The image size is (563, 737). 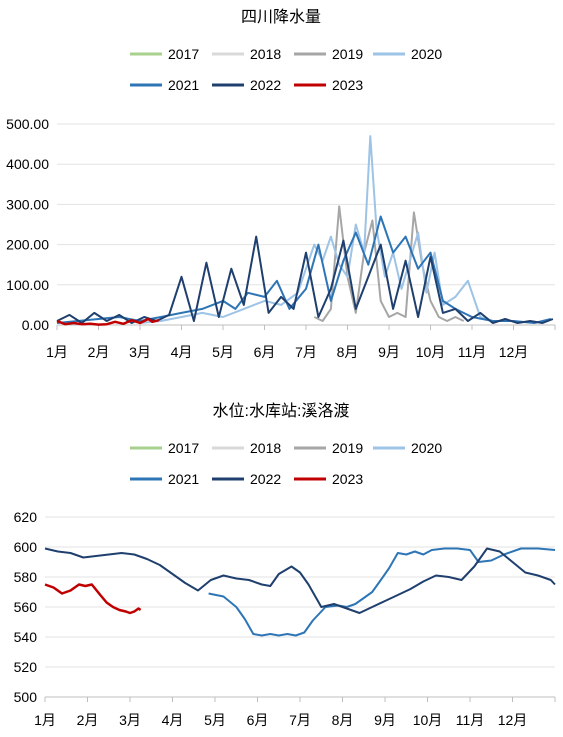 I want to click on series-line-2019, so click(x=389, y=263).